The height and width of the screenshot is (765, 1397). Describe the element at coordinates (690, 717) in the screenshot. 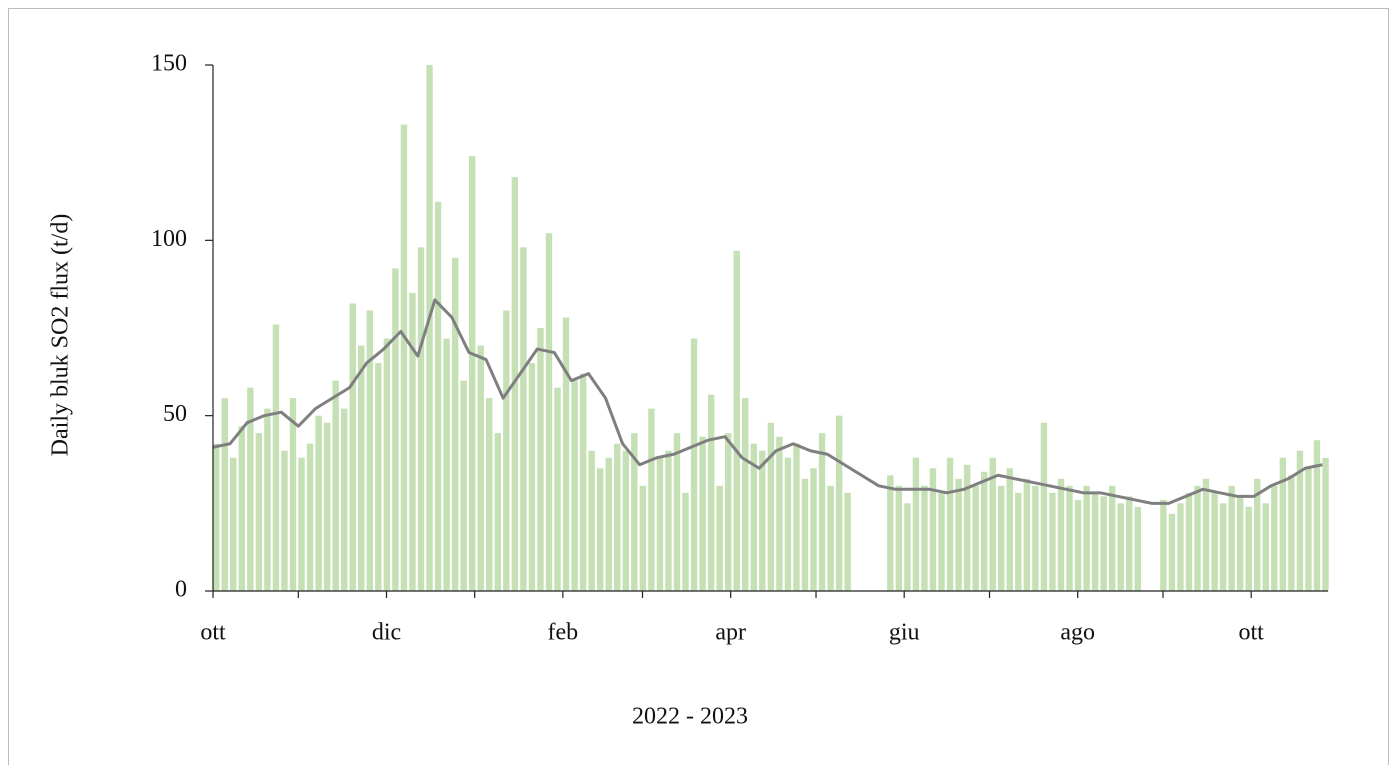

I see `x-axis-title: 2022 - 2023` at that location.